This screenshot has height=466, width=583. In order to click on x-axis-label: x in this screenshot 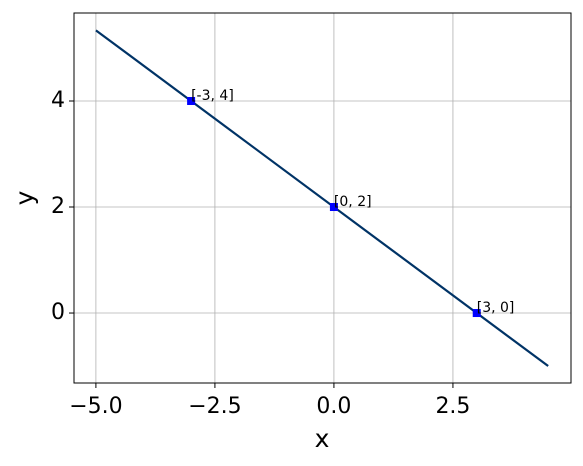, I will do `click(322, 438)`.